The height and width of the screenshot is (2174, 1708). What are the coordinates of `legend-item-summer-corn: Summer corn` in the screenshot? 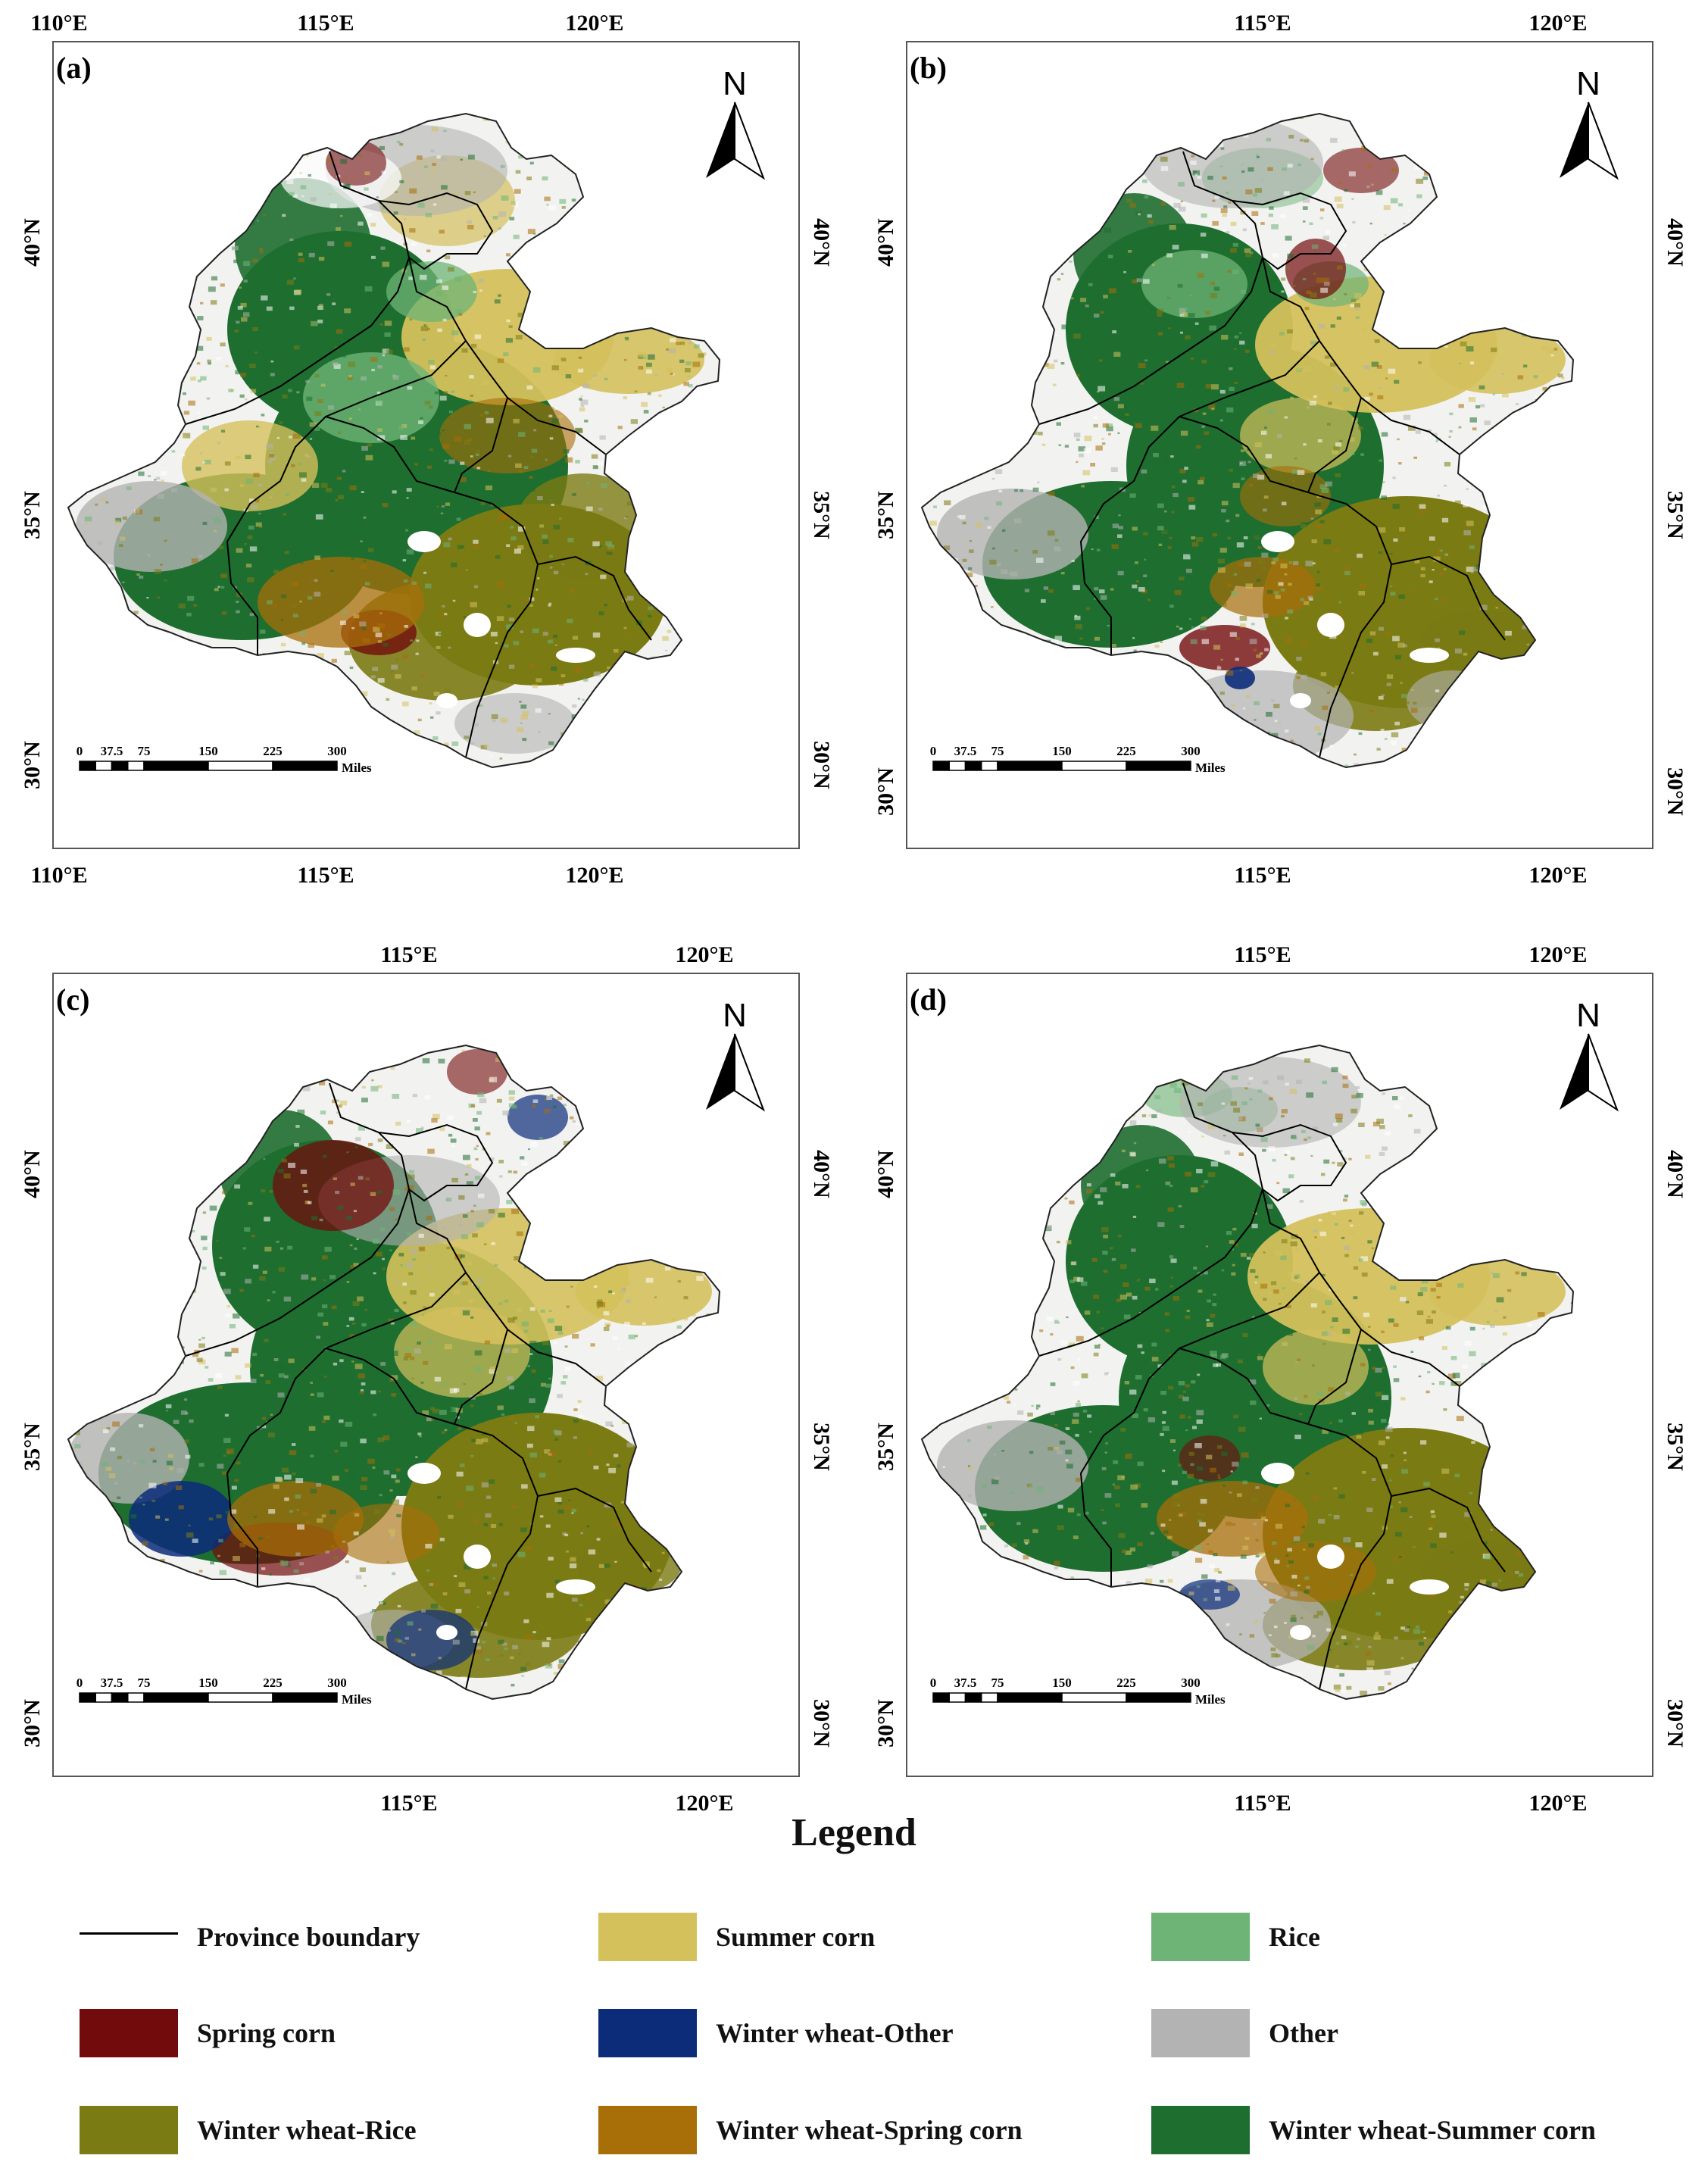 It's located at (737, 1937).